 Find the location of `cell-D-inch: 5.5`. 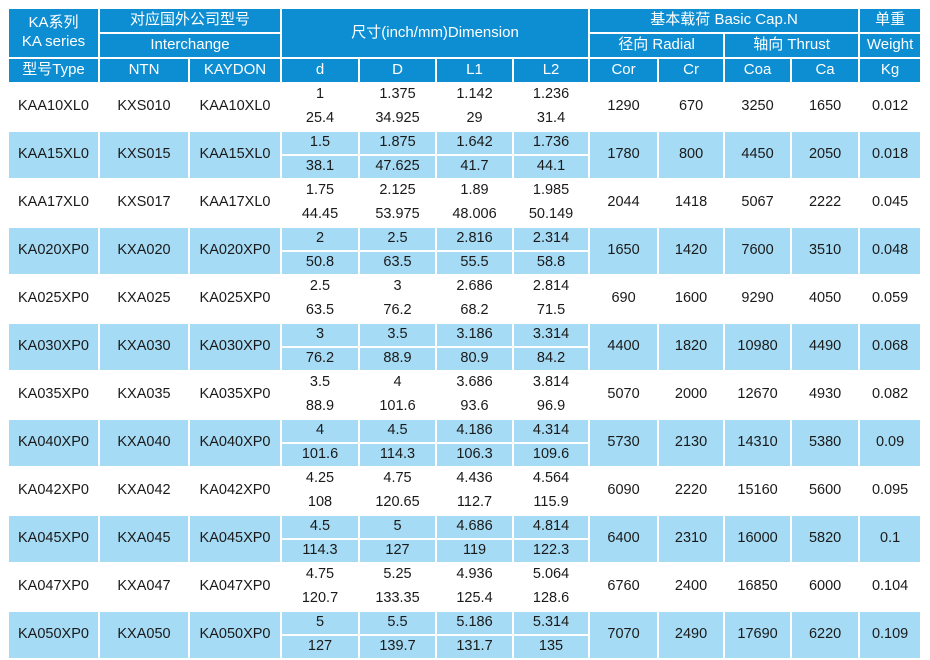

cell-D-inch: 5.5 is located at coordinates (398, 623).